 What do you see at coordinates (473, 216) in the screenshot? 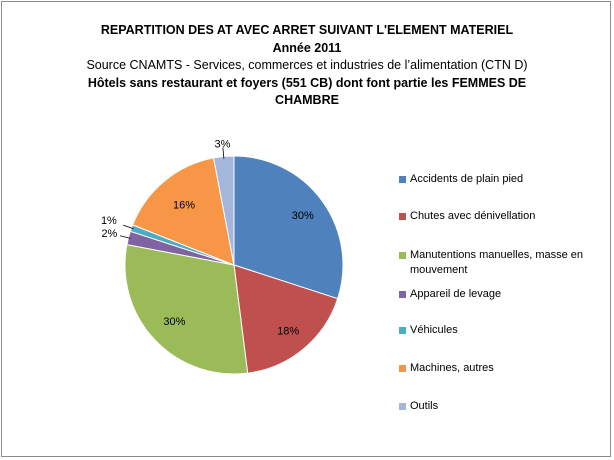
I see `legend-label: Chutes avec dénivellation` at bounding box center [473, 216].